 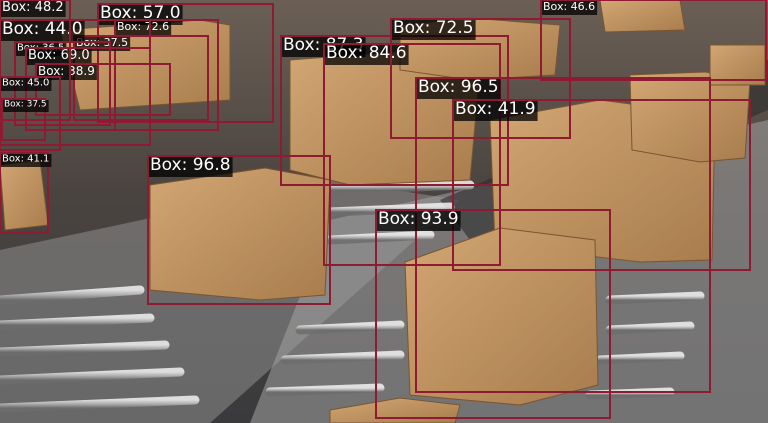 I want to click on detection: Box: 84.6, so click(x=412, y=154).